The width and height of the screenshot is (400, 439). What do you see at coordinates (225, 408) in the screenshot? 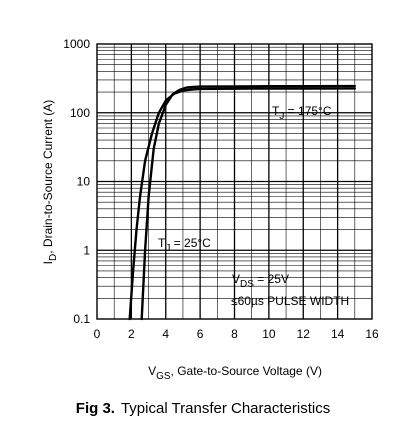
I see `figure-title: Typical Transfer Characteristics` at bounding box center [225, 408].